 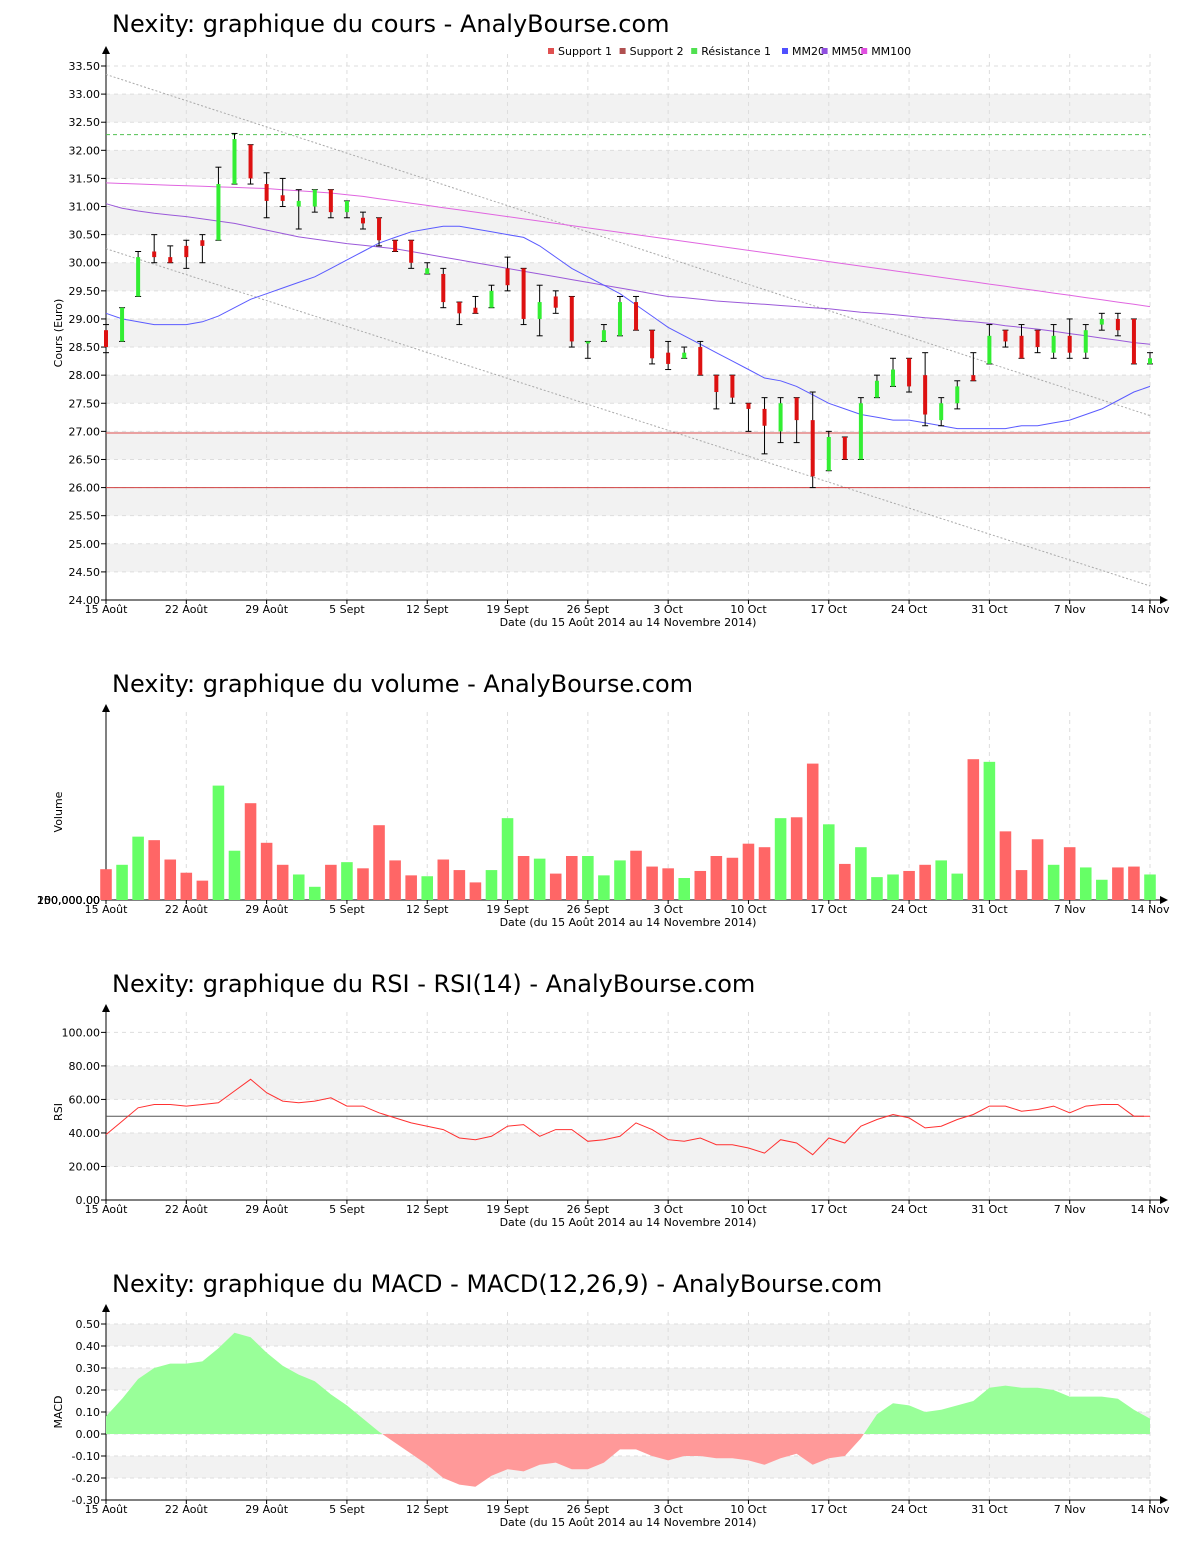 What do you see at coordinates (85, 122) in the screenshot?
I see `y-tick-label: 32.50` at bounding box center [85, 122].